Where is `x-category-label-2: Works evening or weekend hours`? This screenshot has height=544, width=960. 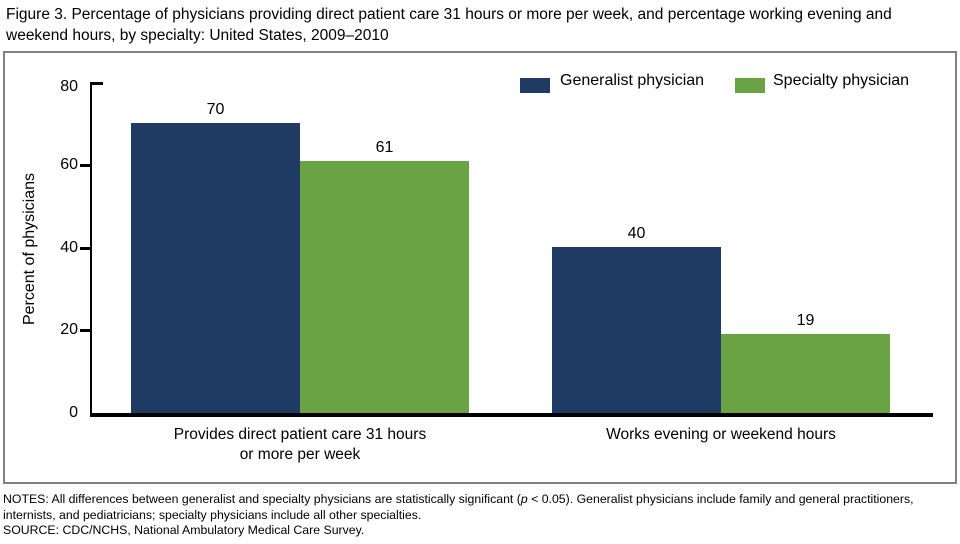
x-category-label-2: Works evening or weekend hours is located at coordinates (721, 435).